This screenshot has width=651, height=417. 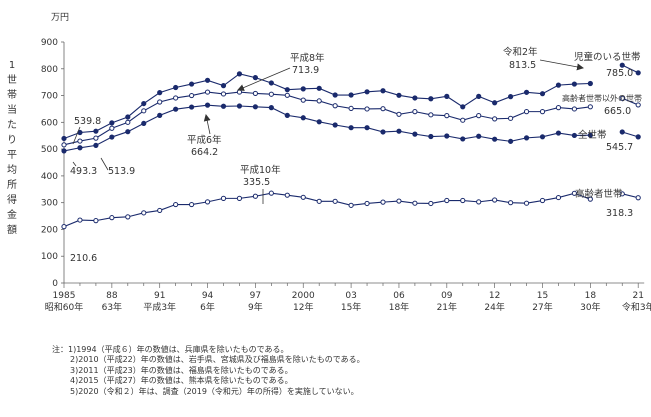 What do you see at coordinates (49, 97) in the screenshot?
I see `y-tick-label: 700` at bounding box center [49, 97].